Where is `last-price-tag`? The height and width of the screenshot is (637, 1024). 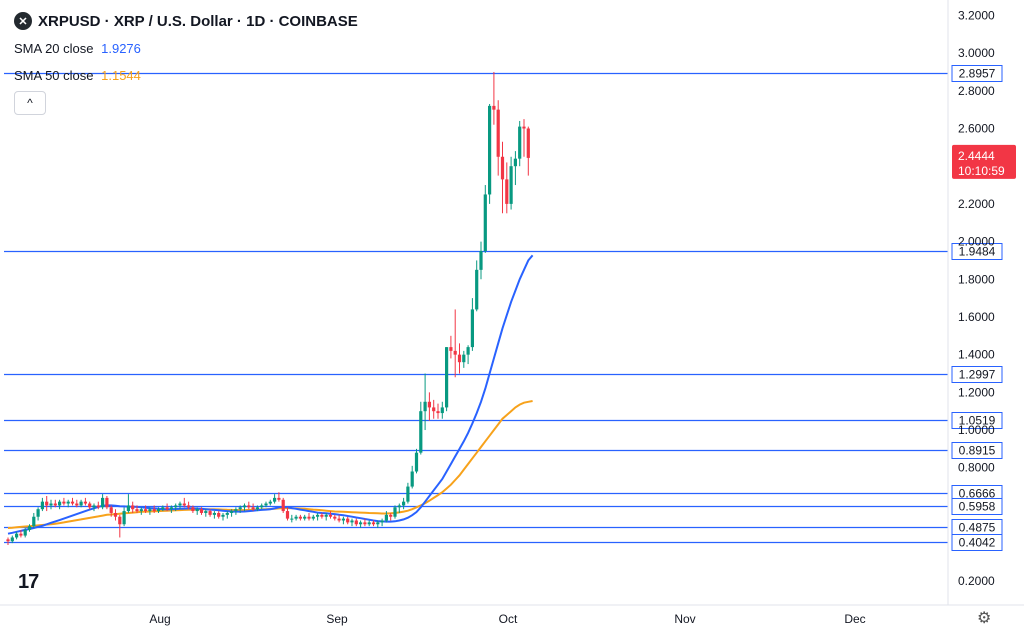
last-price-tag is located at coordinates (984, 161).